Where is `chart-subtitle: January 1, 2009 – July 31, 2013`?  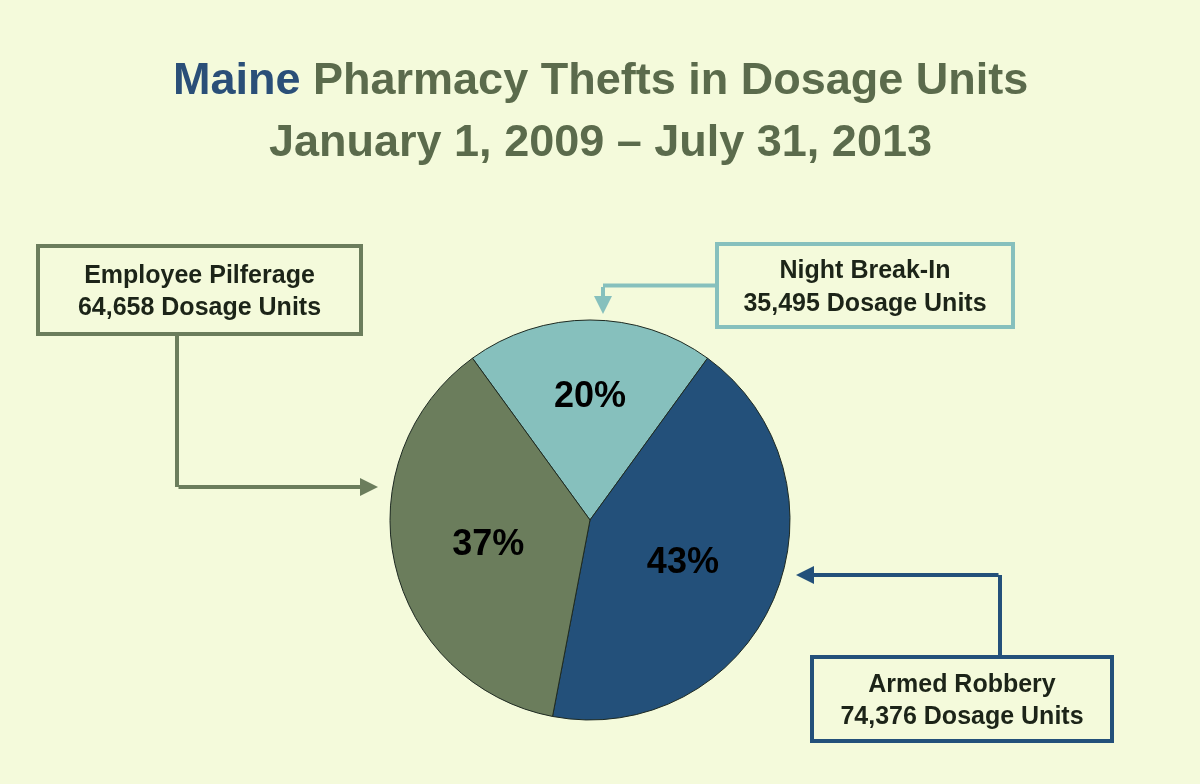 chart-subtitle: January 1, 2009 – July 31, 2013 is located at coordinates (600, 140).